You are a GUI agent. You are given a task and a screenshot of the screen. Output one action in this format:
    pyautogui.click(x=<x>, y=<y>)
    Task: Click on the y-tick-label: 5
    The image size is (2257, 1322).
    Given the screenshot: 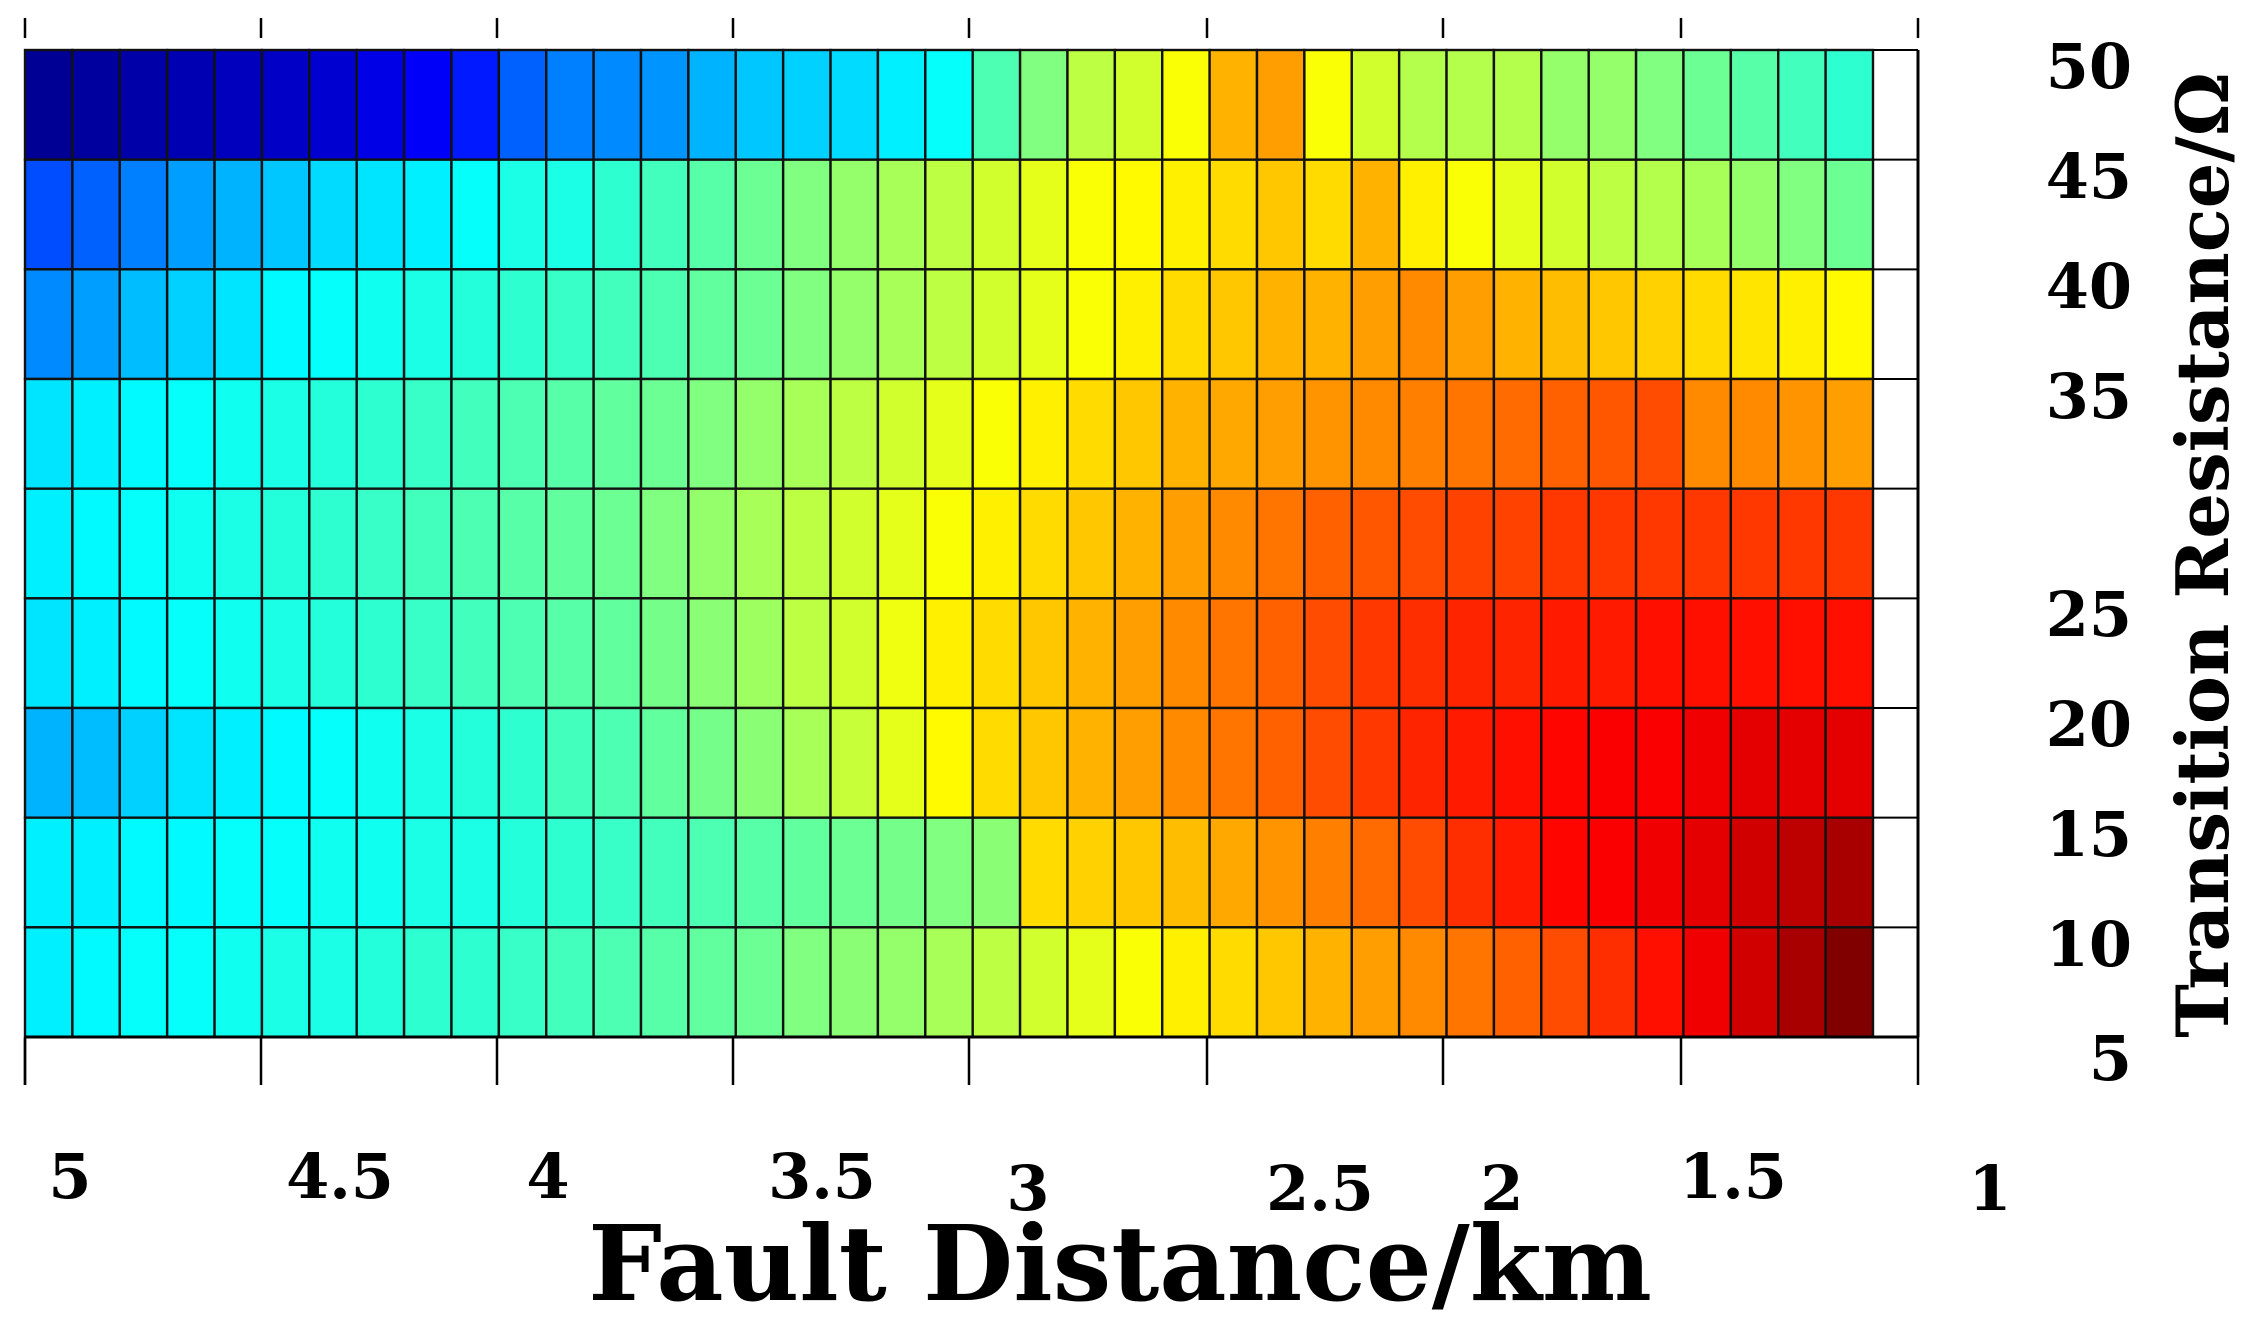 What is the action you would take?
    pyautogui.click(x=2110, y=1058)
    